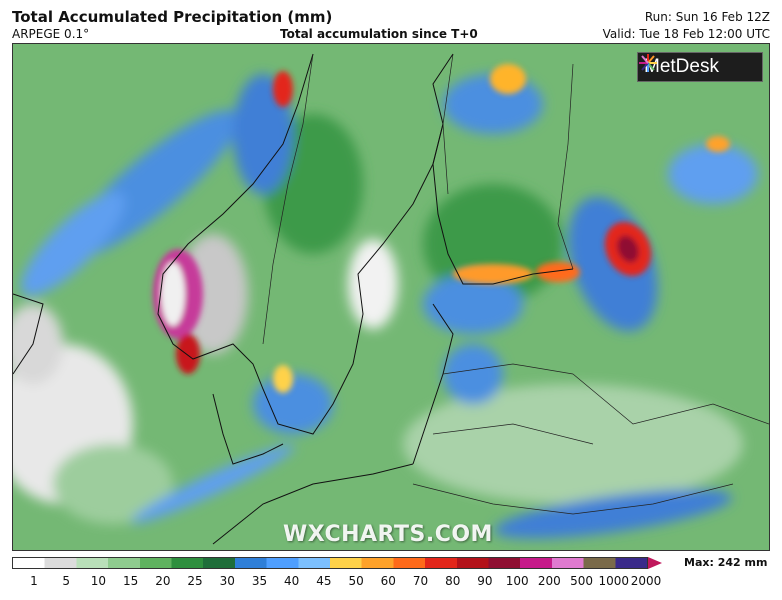 This screenshot has height=600, width=782. Describe the element at coordinates (292, 581) in the screenshot. I see `legend-tick-label: 40` at that location.